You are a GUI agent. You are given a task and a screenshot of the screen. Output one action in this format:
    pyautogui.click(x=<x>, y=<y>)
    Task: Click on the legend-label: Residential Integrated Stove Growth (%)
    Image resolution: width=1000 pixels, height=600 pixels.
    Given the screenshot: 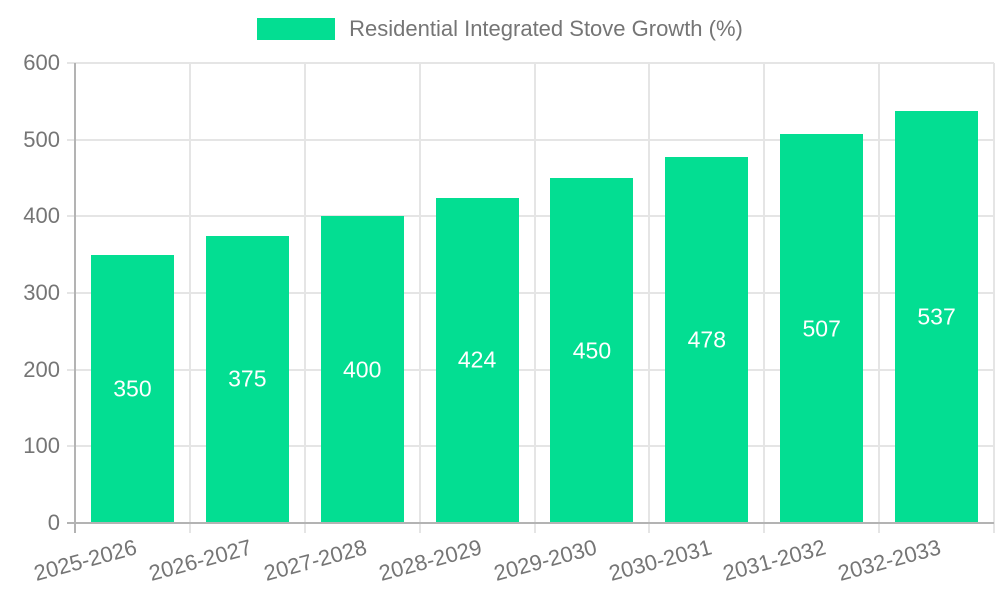 What is the action you would take?
    pyautogui.click(x=546, y=28)
    